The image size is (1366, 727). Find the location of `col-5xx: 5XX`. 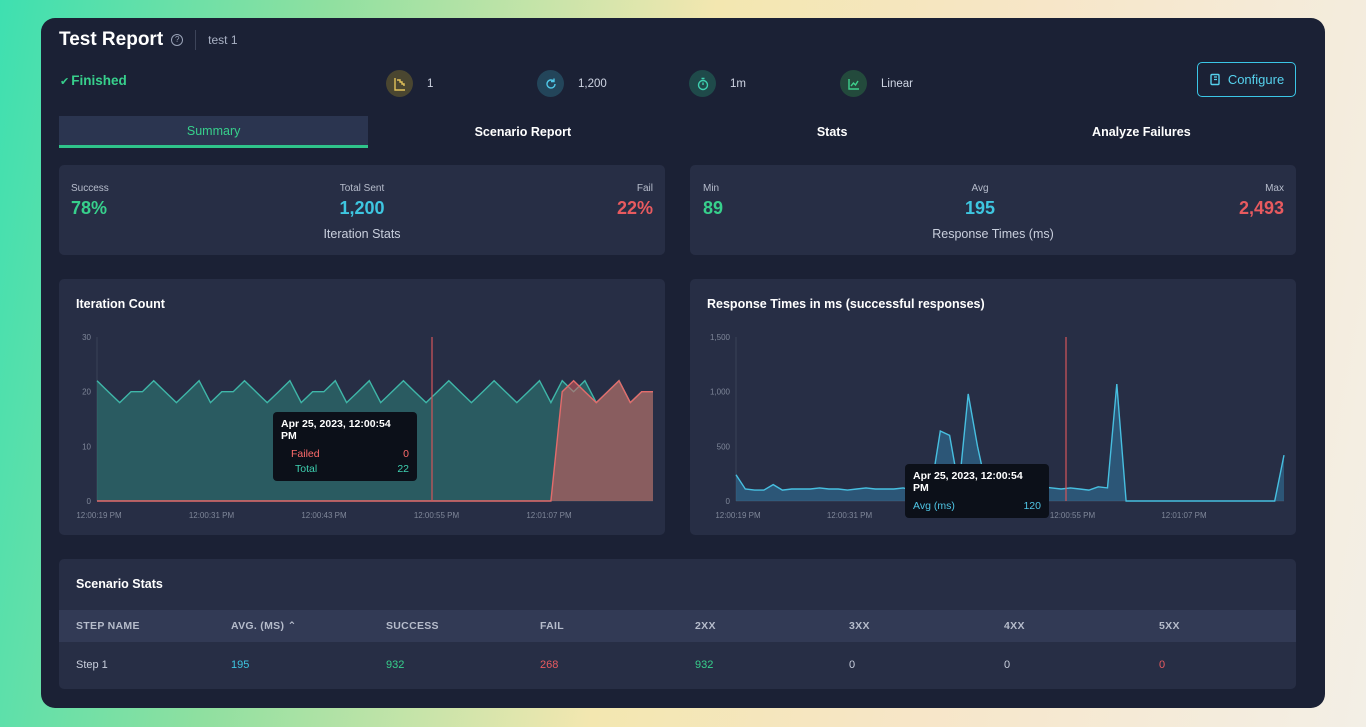

col-5xx: 5XX is located at coordinates (1169, 626).